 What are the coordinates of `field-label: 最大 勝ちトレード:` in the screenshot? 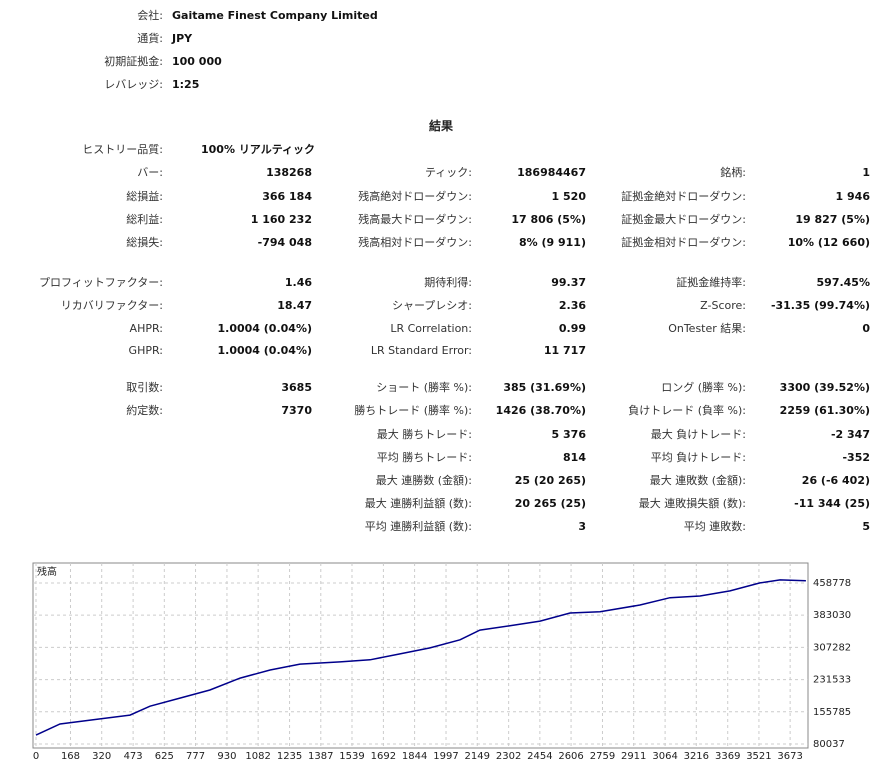 It's located at (424, 434).